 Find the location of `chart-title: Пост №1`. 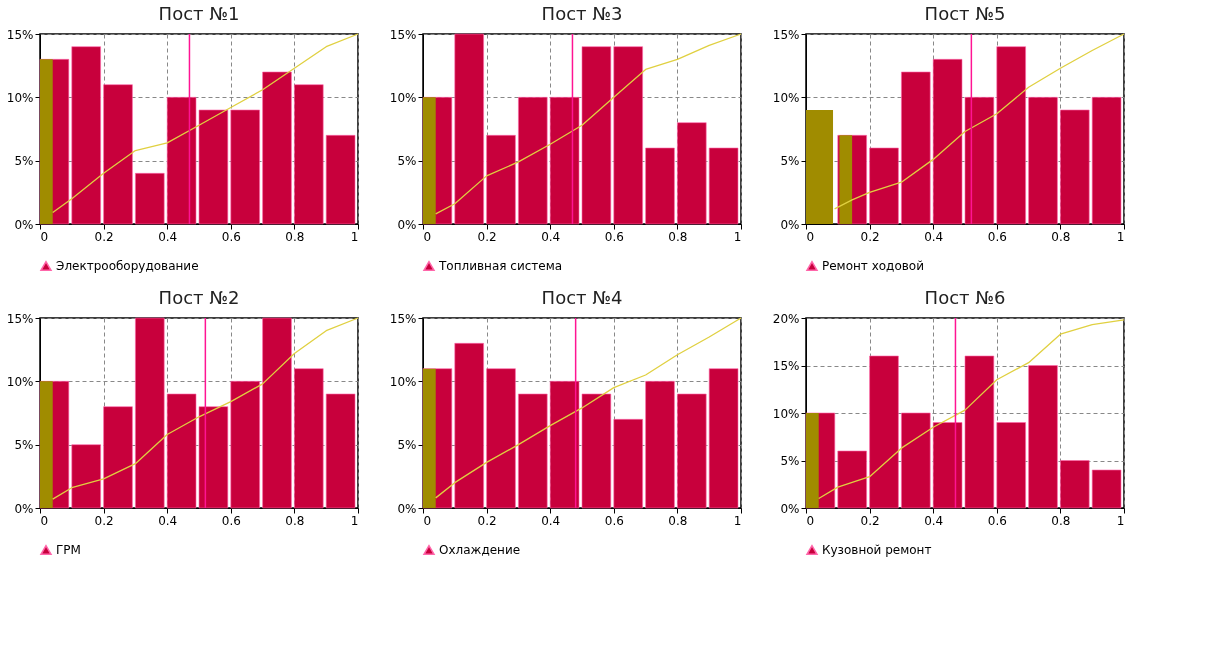

chart-title: Пост №1 is located at coordinates (199, 13).